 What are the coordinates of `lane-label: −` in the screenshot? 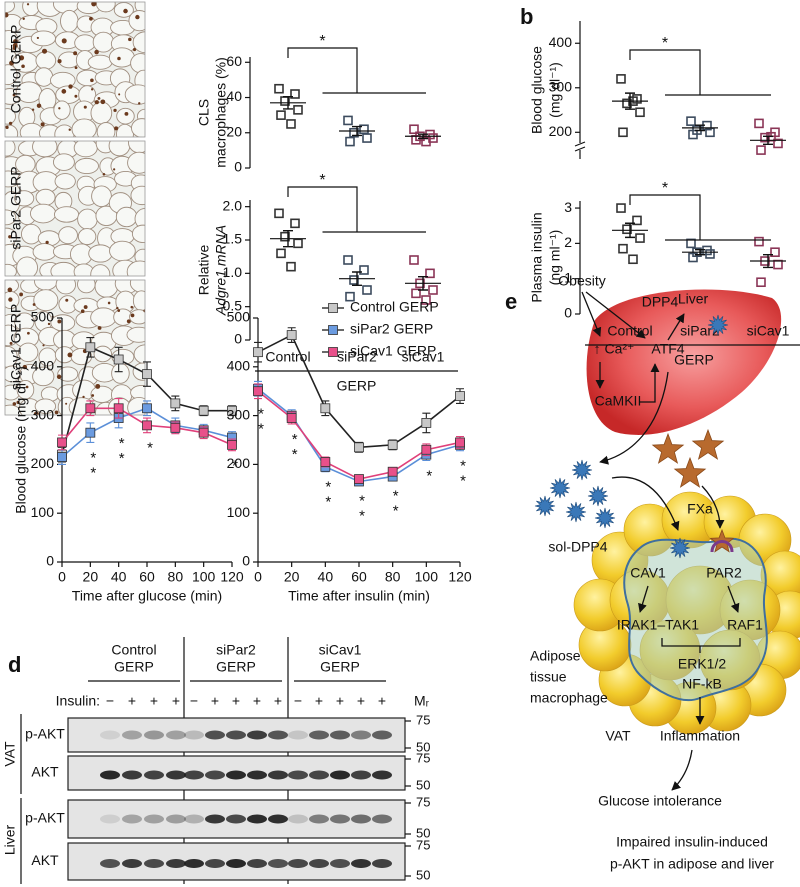 It's located at (194, 701).